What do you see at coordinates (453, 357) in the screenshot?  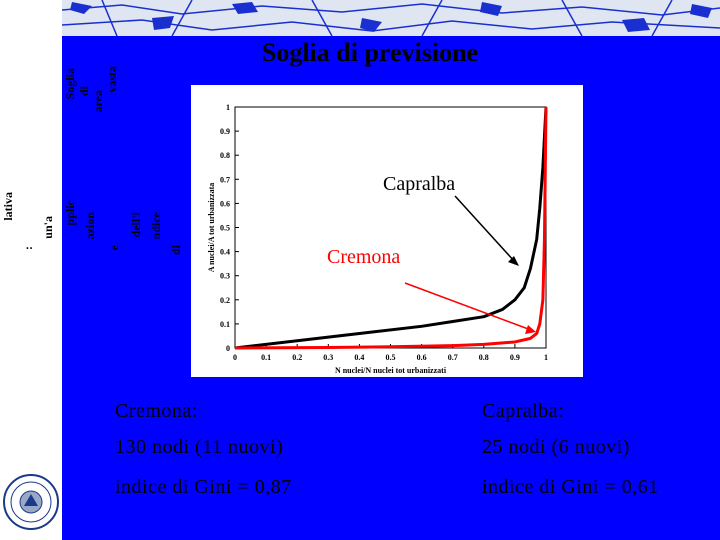 I see `x-tick-label: 0.7` at bounding box center [453, 357].